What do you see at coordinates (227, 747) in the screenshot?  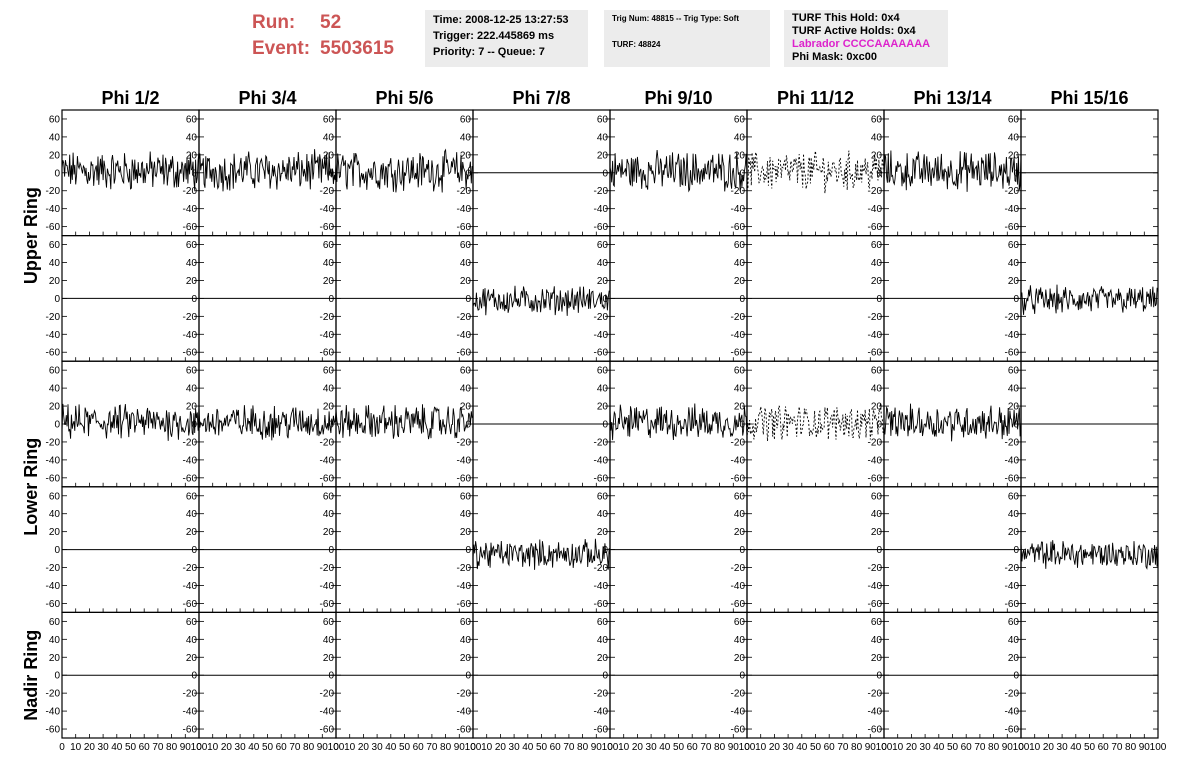 I see `x-tick-label: 20` at bounding box center [227, 747].